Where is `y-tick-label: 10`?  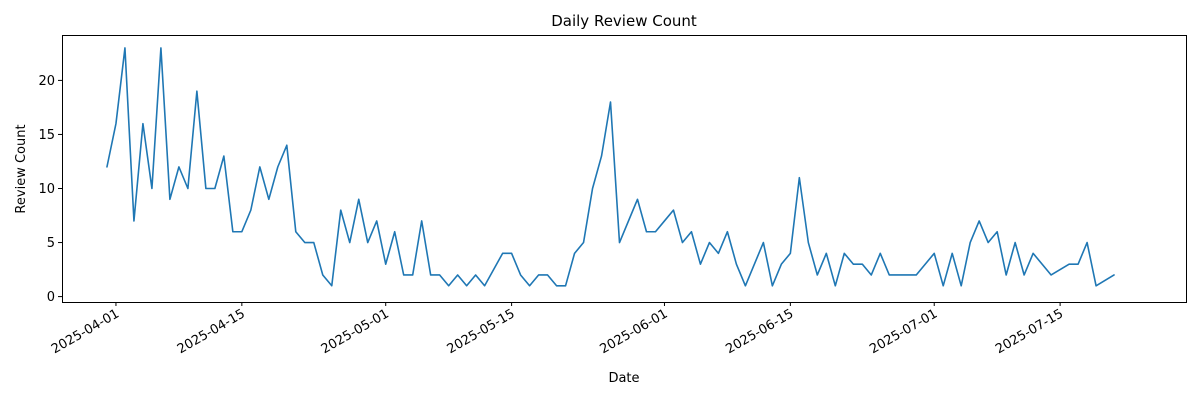
y-tick-label: 10 is located at coordinates (46, 189).